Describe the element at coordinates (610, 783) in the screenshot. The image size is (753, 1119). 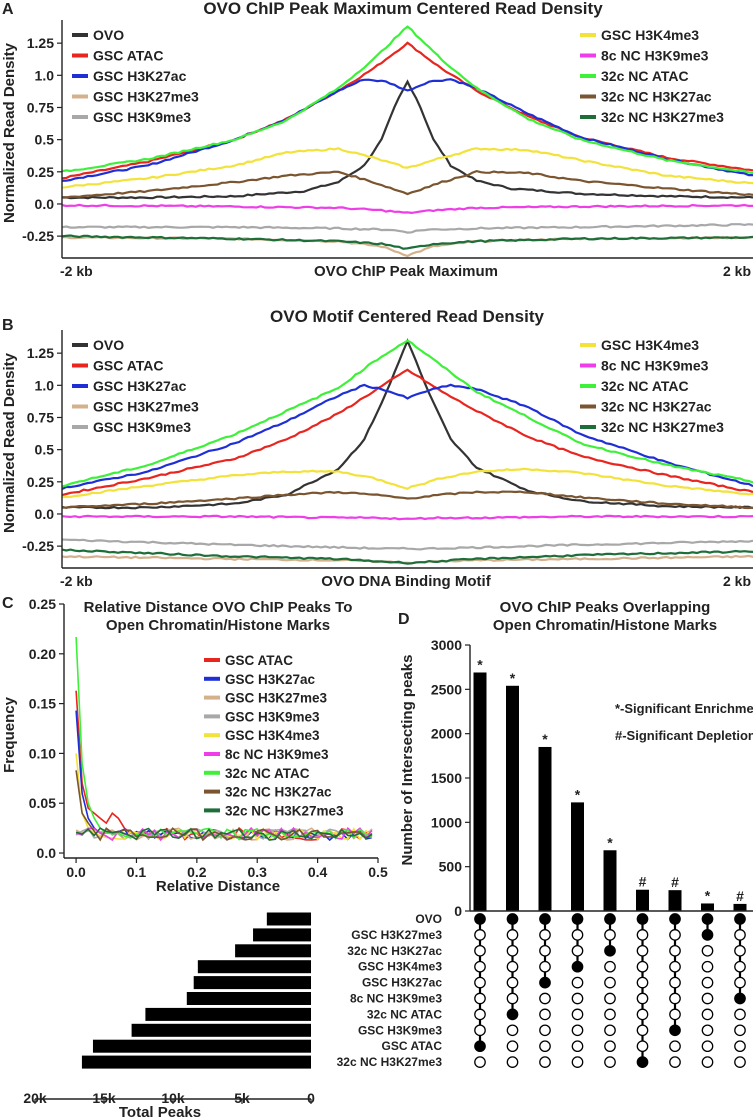
I see `panel-d-bars: * * * * * # # * #` at that location.